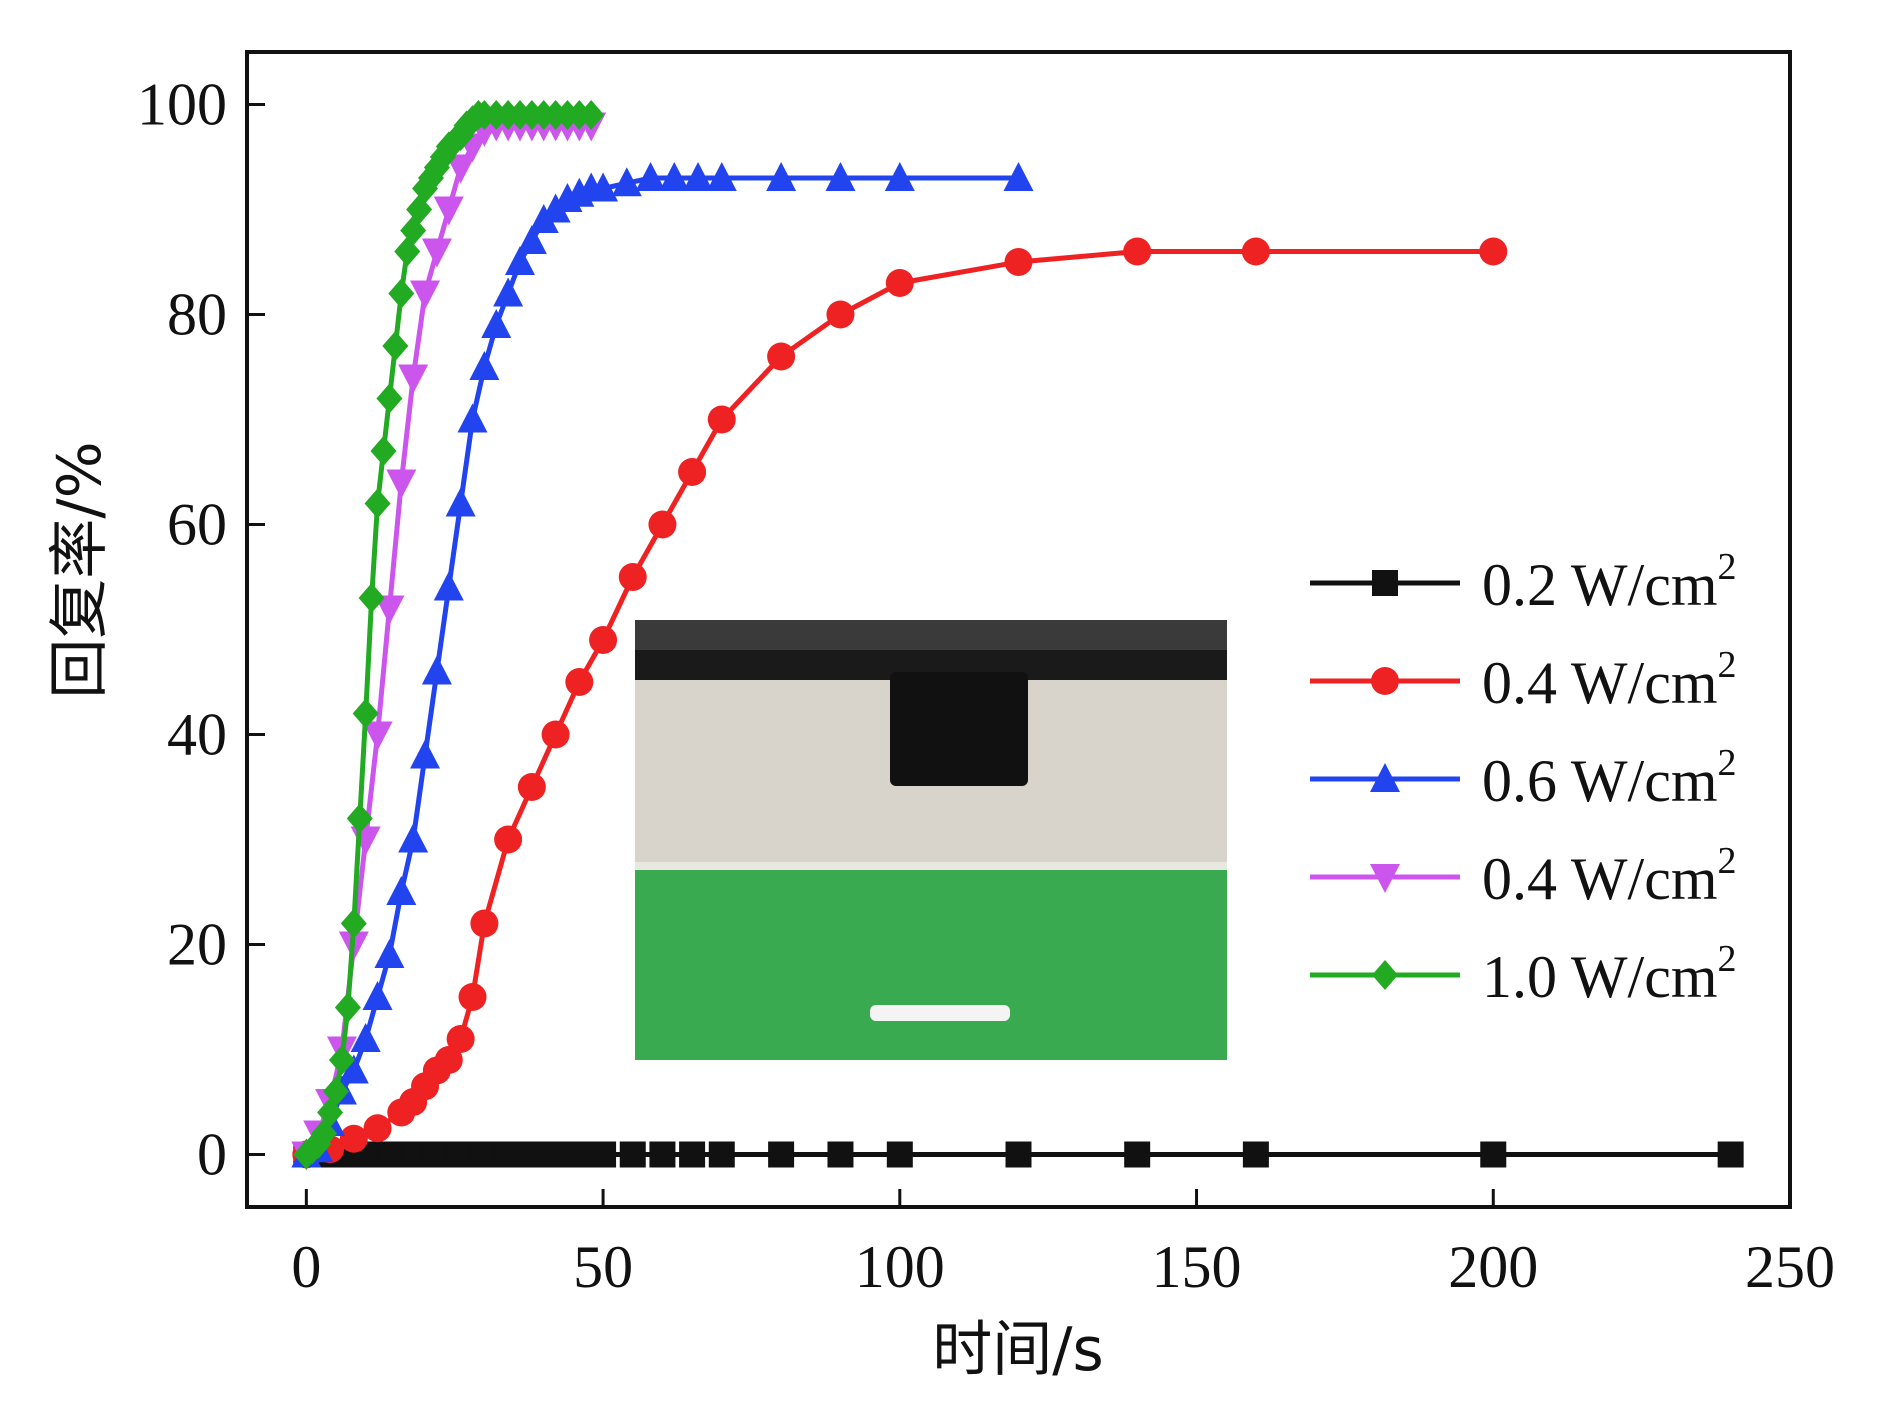 The width and height of the screenshot is (1890, 1417). What do you see at coordinates (197, 315) in the screenshot?
I see `y-tick-label: 80` at bounding box center [197, 315].